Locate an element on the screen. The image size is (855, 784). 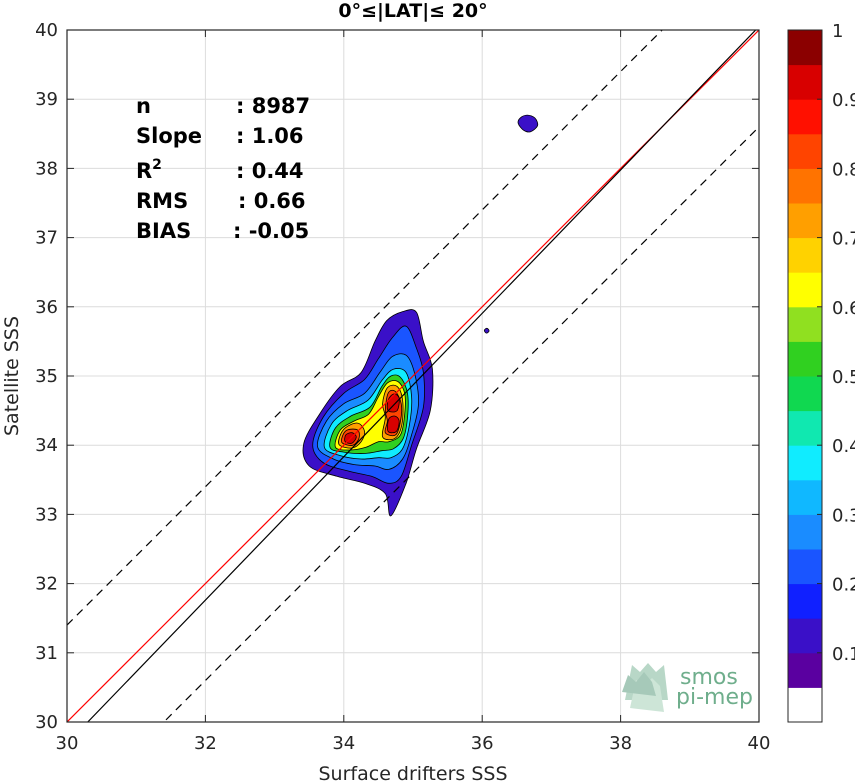
y-tick-label: 31 is located at coordinates (46, 653).